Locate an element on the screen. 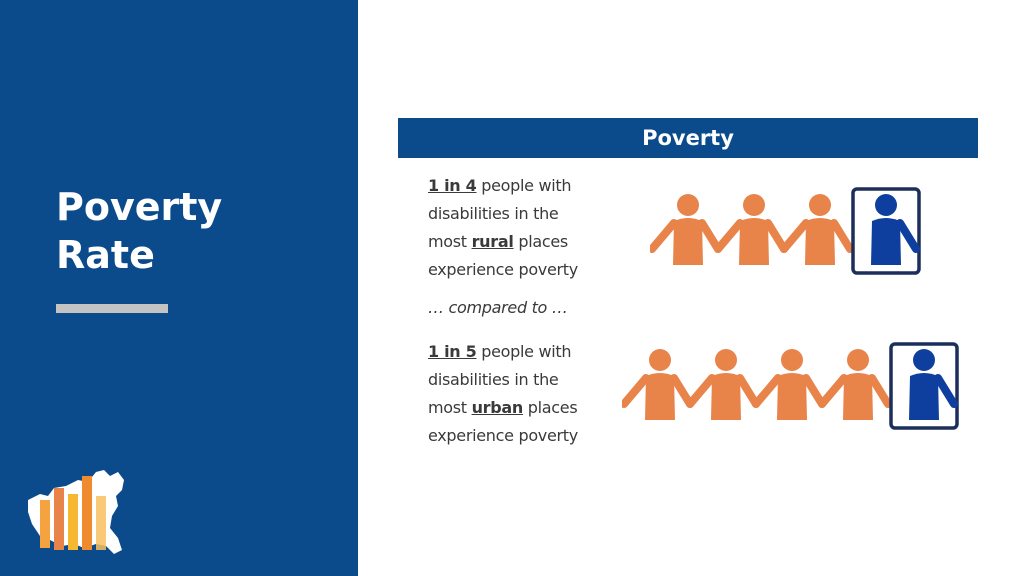  slide-title: Poverty Rate is located at coordinates (139, 231).